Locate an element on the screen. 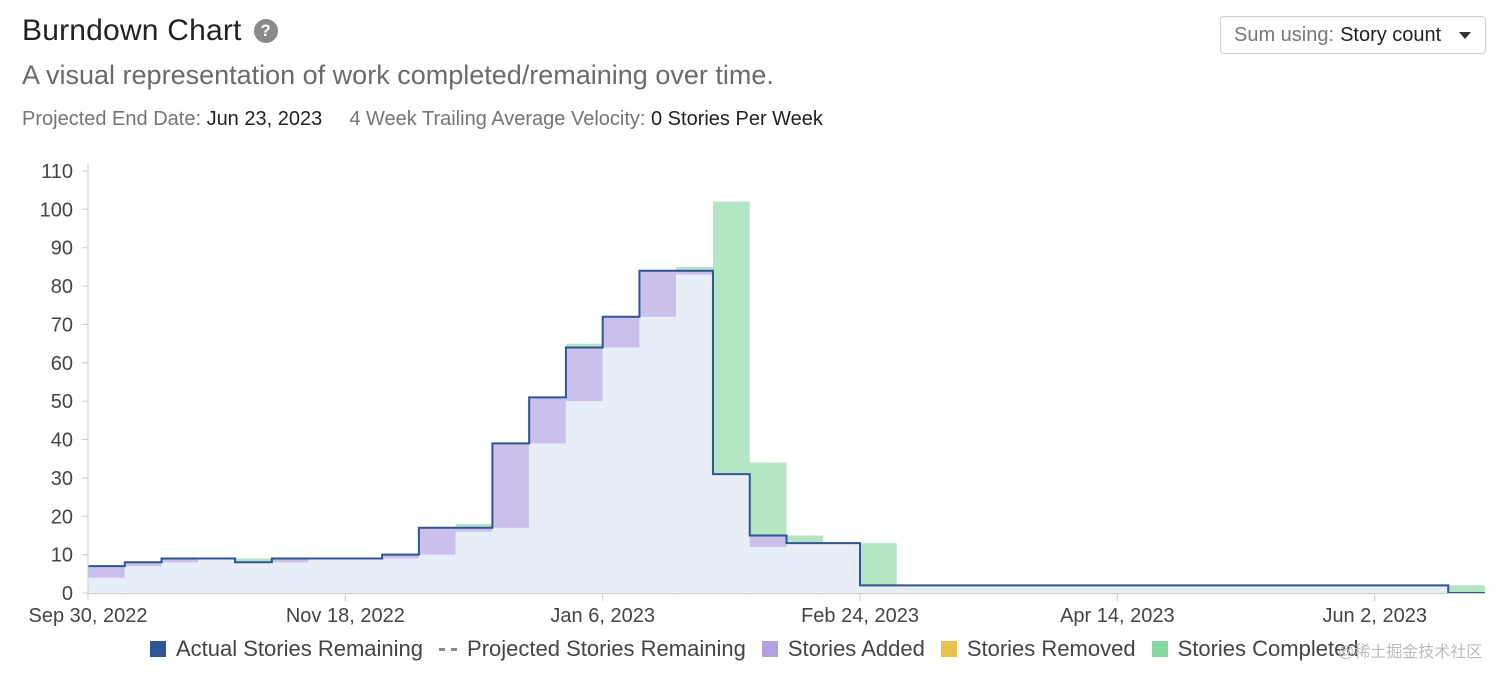 The image size is (1512, 677). legend-added: Stories Added is located at coordinates (843, 649).